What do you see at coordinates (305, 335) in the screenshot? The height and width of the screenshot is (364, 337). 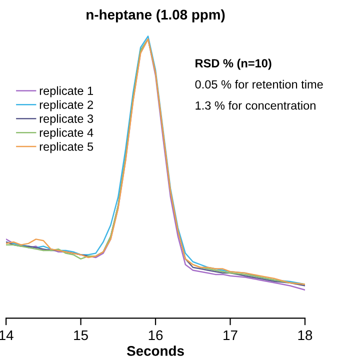 I see `x-tick-label: 18` at bounding box center [305, 335].